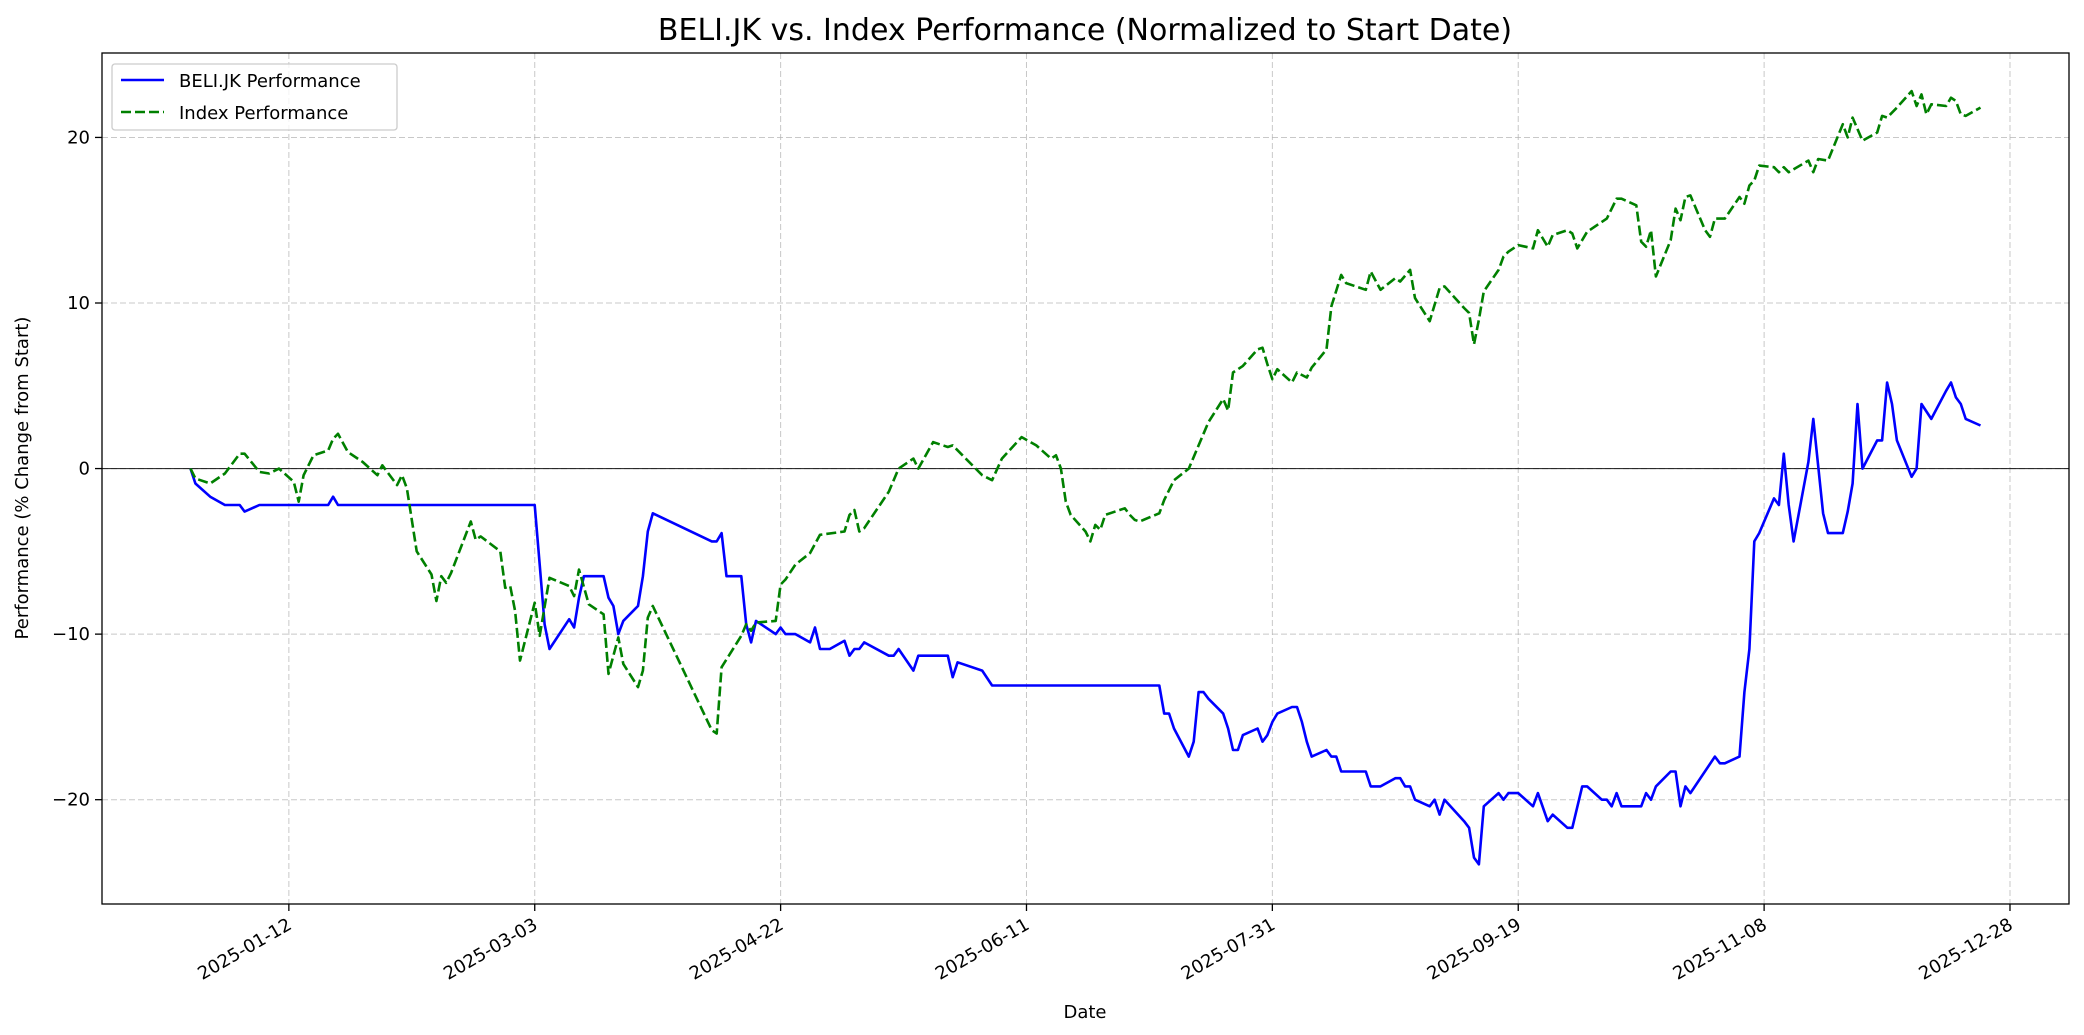 The image size is (2084, 1035). What do you see at coordinates (78, 137) in the screenshot?
I see `y-tick-label: 20` at bounding box center [78, 137].